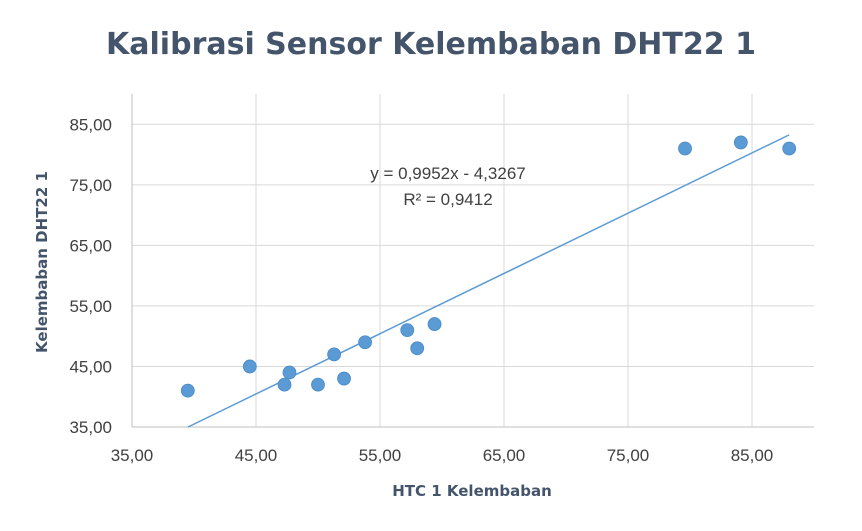 This screenshot has height=531, width=862. I want to click on y-tick-label: 35,00, so click(90, 427).